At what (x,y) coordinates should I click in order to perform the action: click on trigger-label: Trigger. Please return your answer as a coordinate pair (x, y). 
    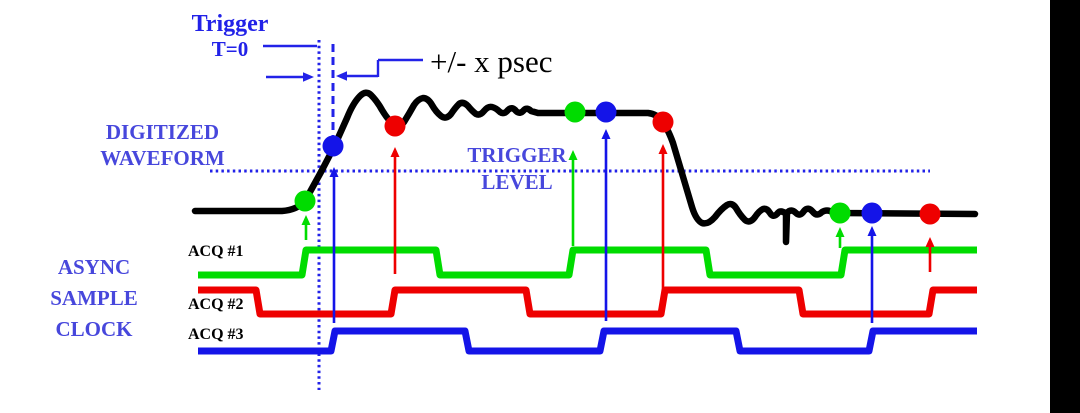
    Looking at the image, I should click on (230, 24).